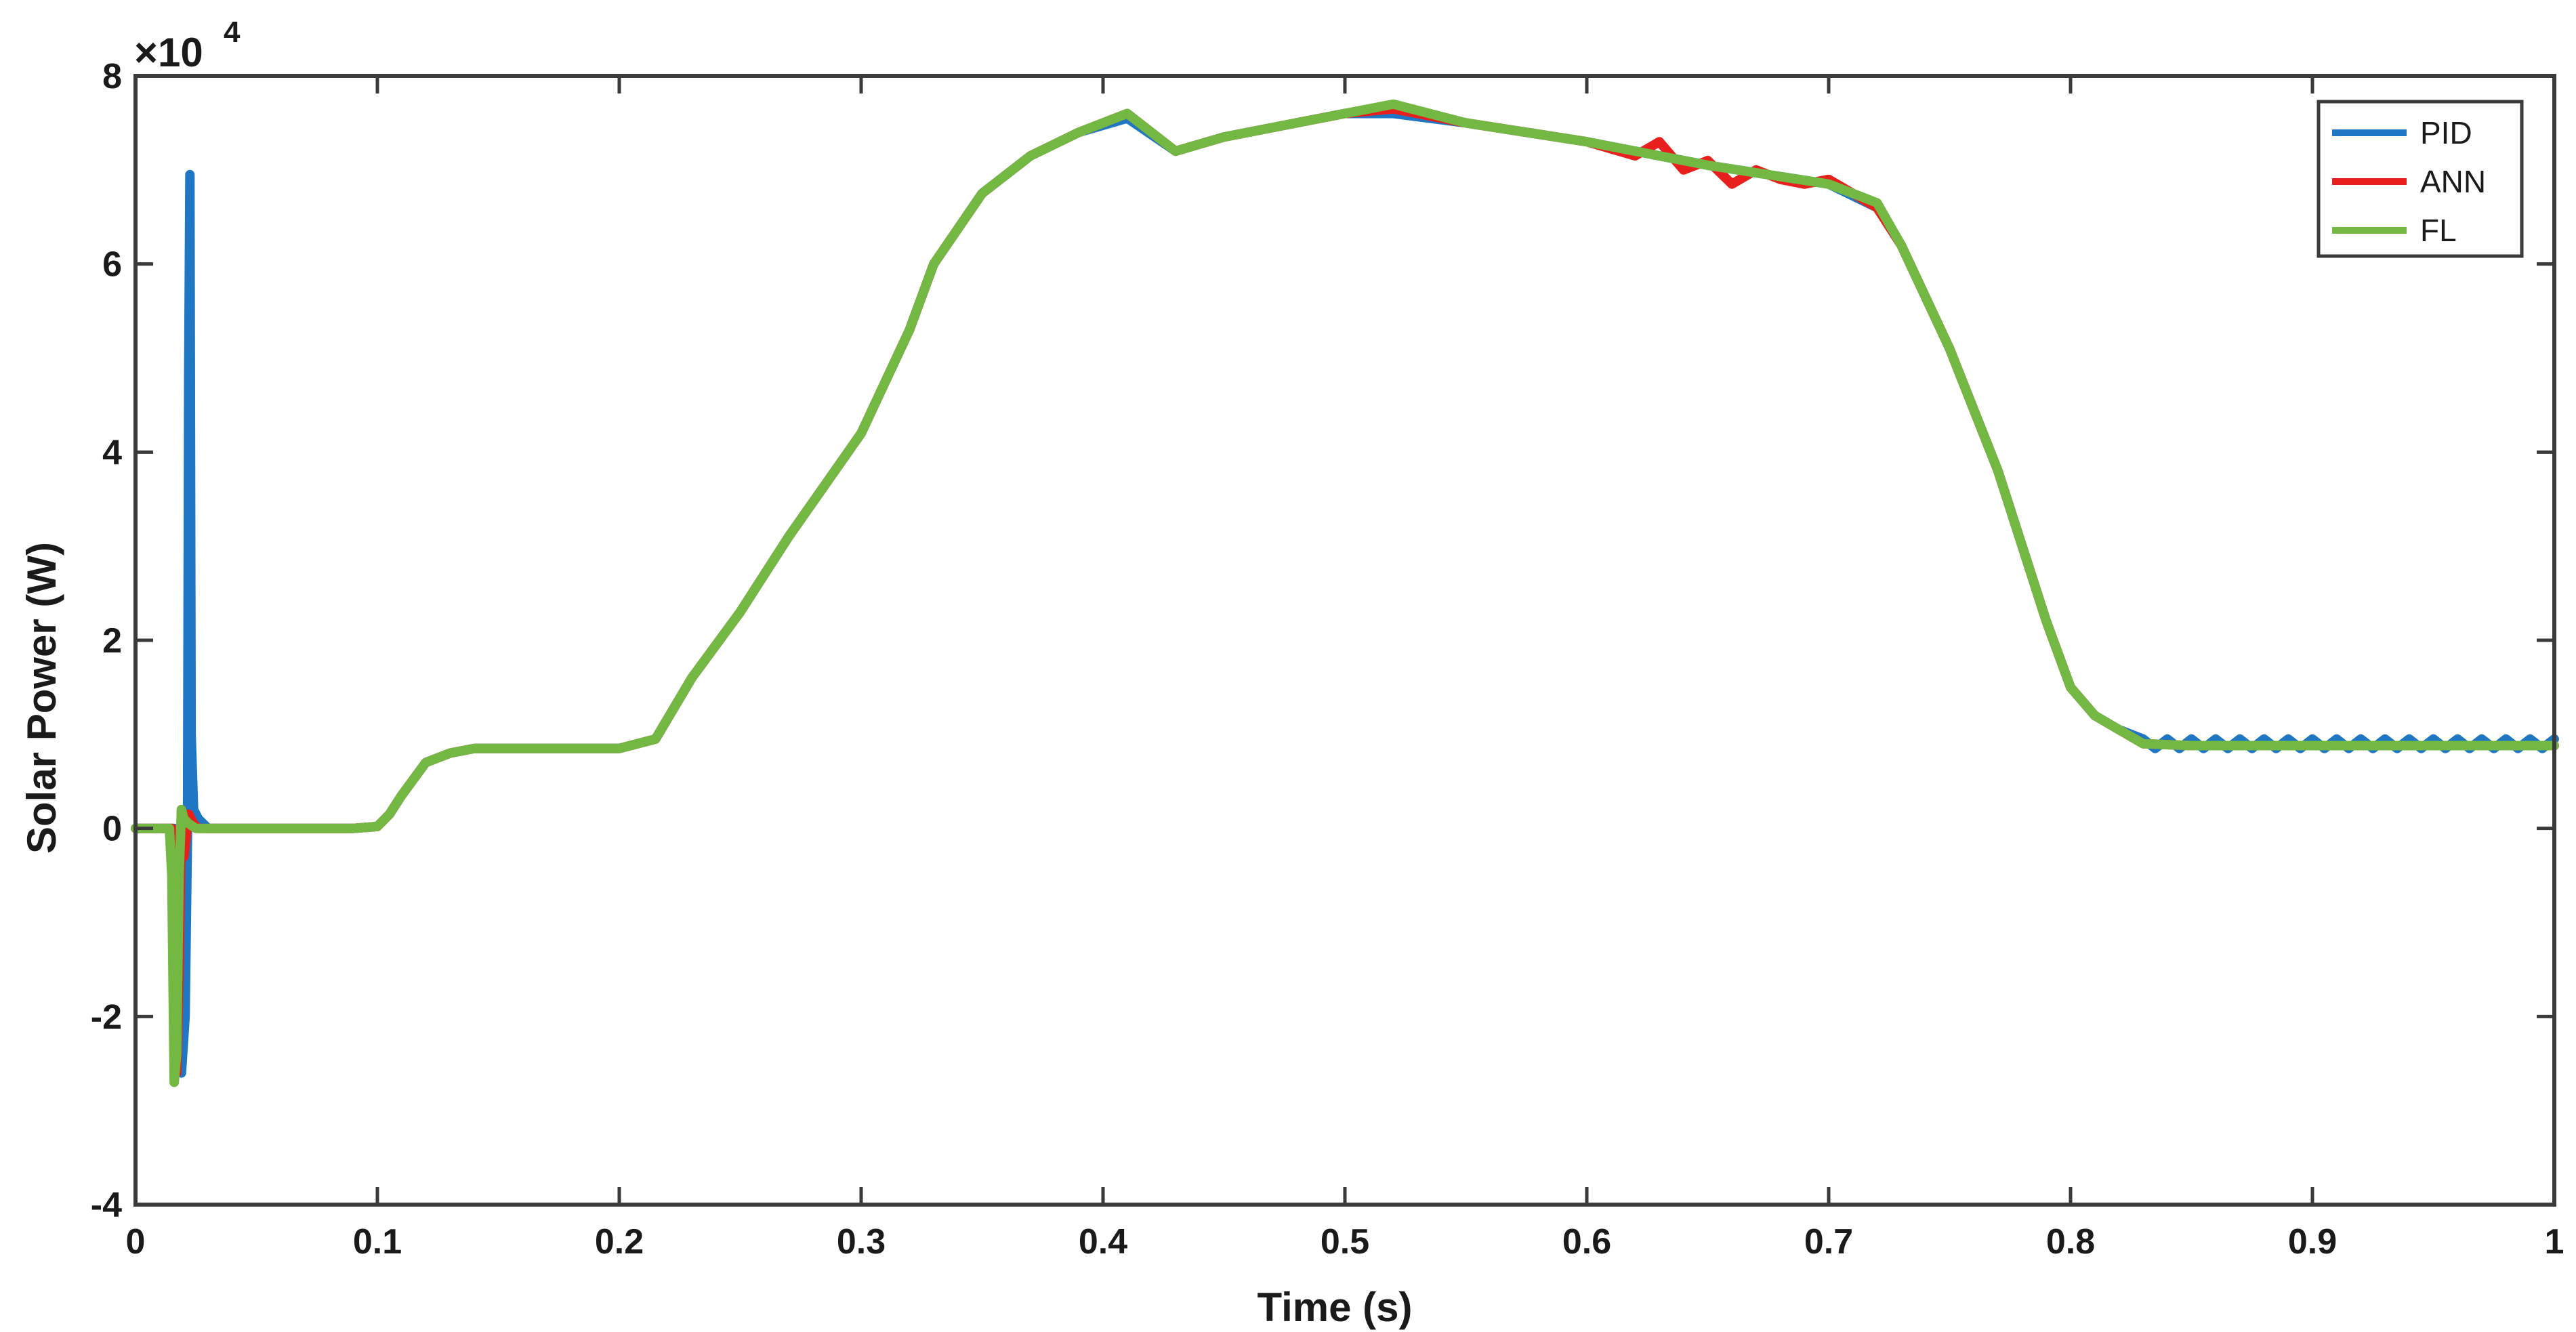 This screenshot has height=1332, width=2576. Describe the element at coordinates (2312, 1242) in the screenshot. I see `x-tick-label: 0.9` at that location.